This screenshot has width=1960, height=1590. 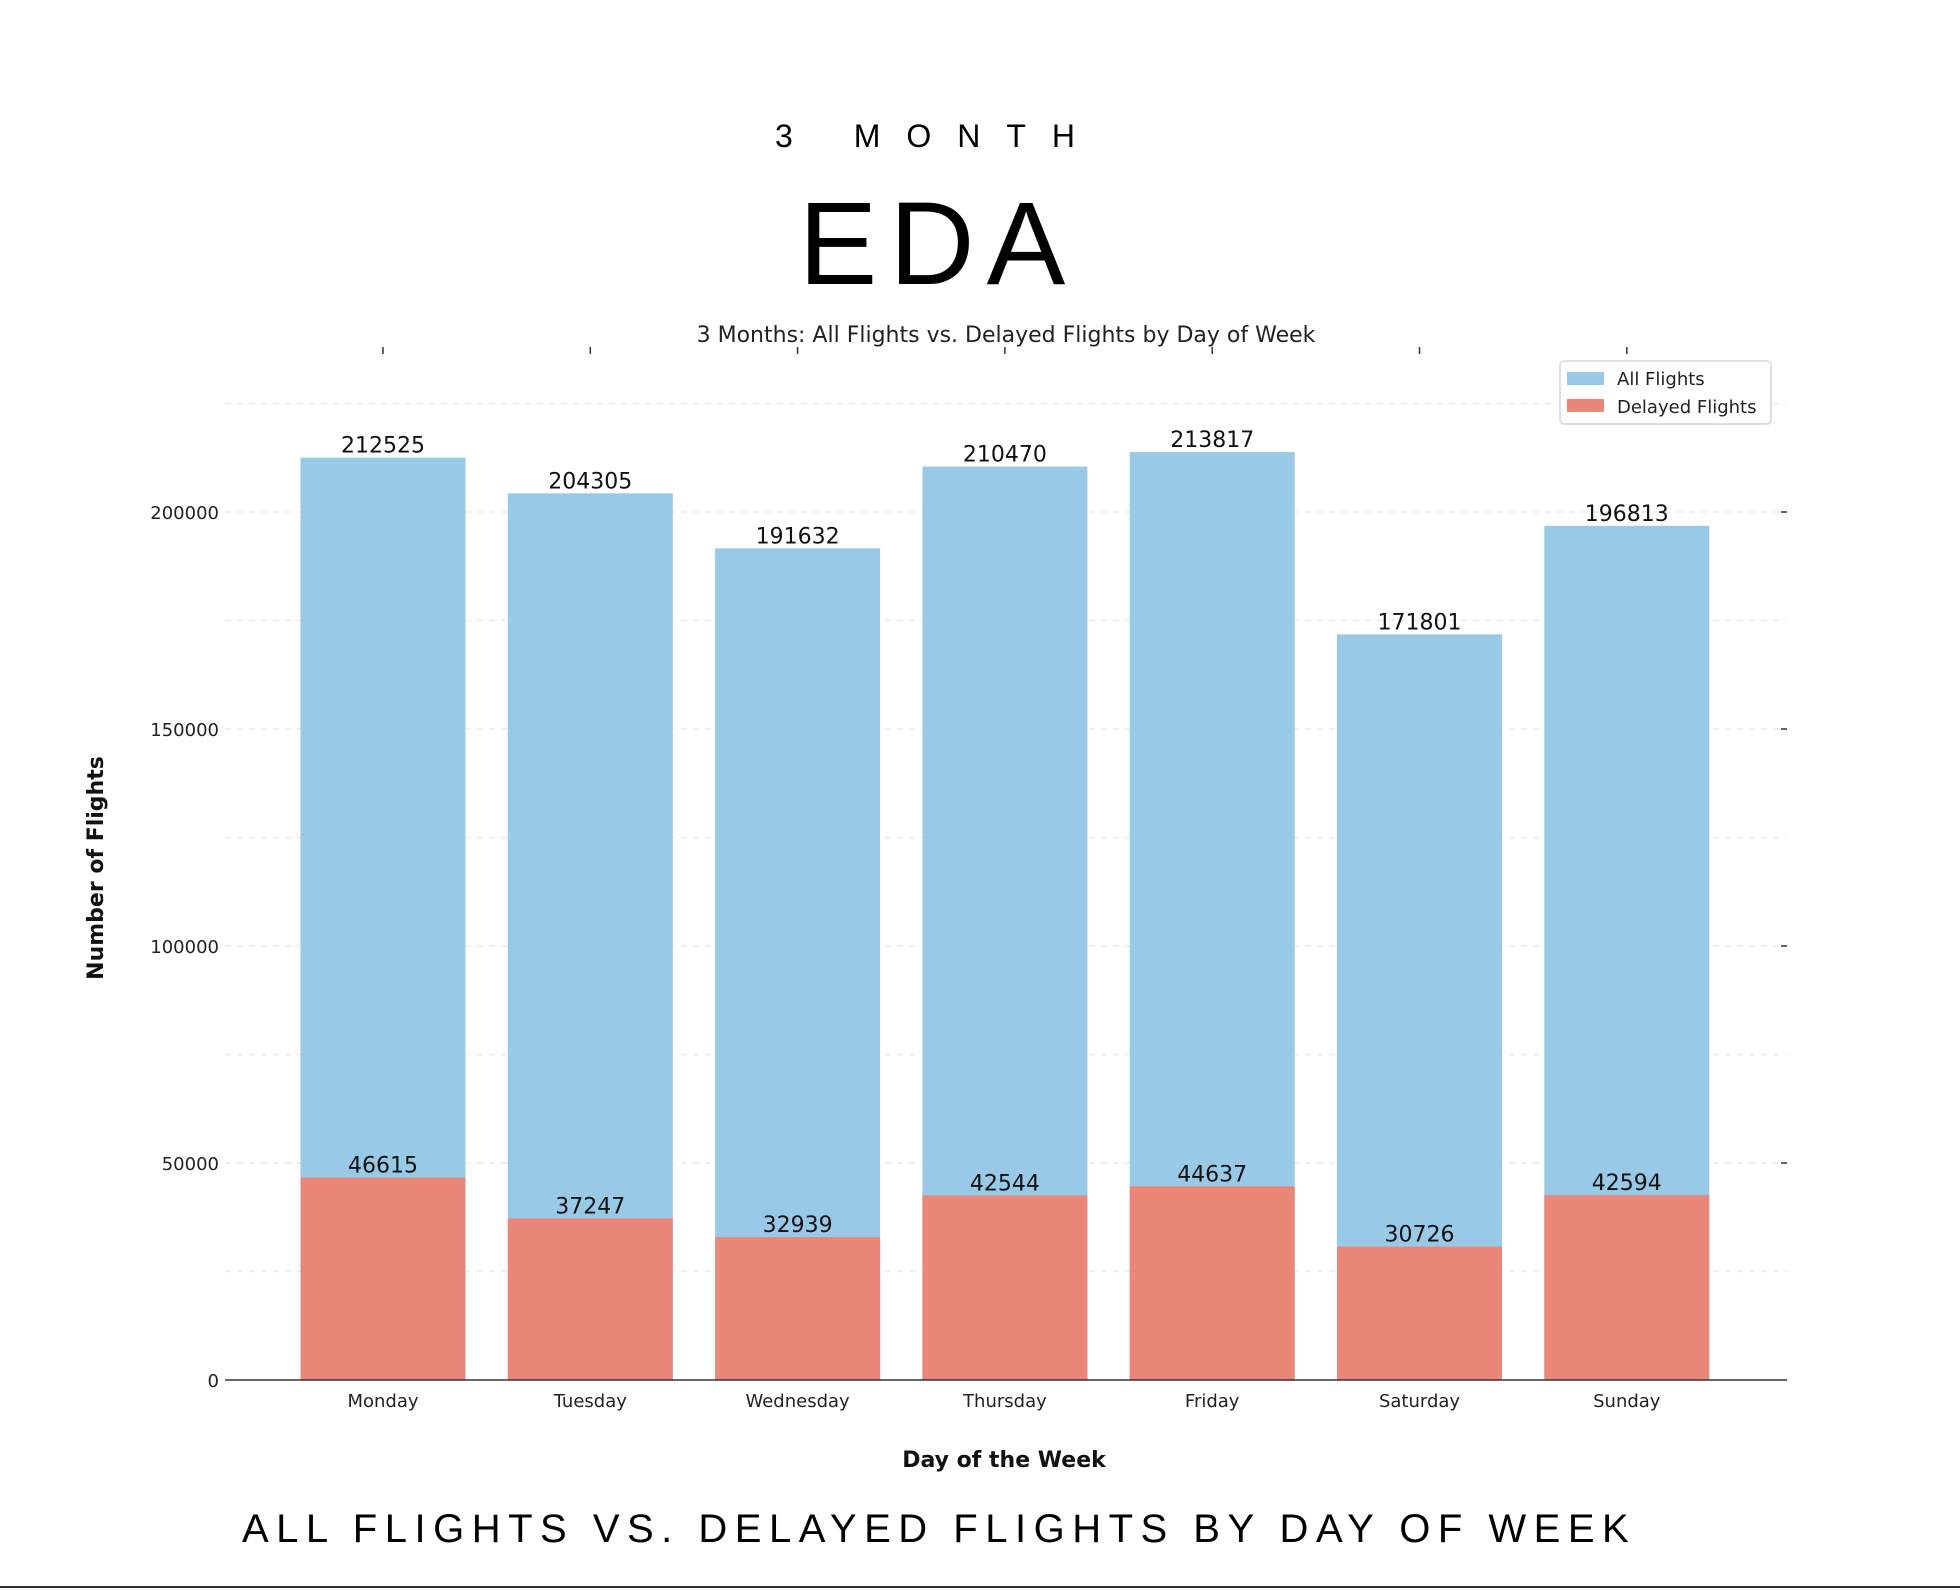 I want to click on value-label-delayed-flights: 42544, so click(x=1005, y=1183).